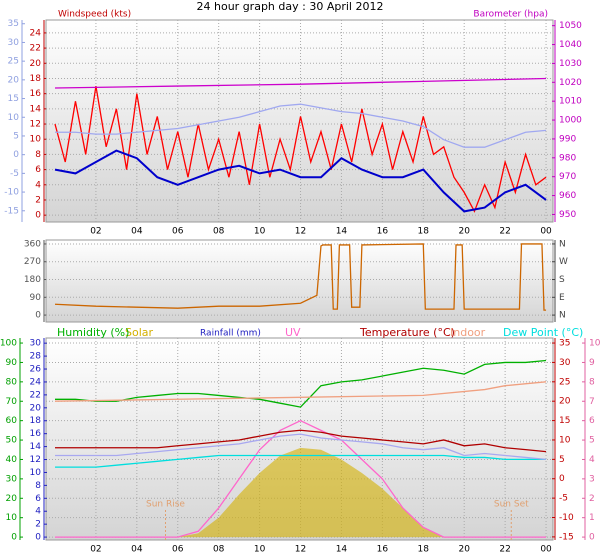 The image size is (600, 555). I want to click on y-tick-label: 24, so click(36, 33).